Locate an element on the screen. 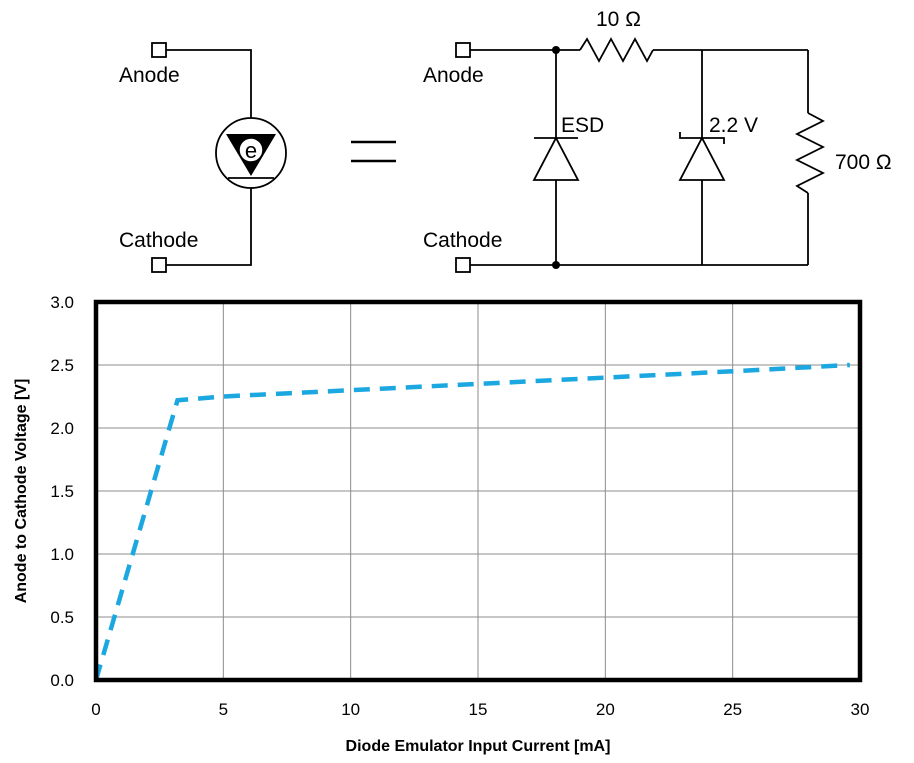 The width and height of the screenshot is (914, 763). left-anode-label: Anode is located at coordinates (149, 75).